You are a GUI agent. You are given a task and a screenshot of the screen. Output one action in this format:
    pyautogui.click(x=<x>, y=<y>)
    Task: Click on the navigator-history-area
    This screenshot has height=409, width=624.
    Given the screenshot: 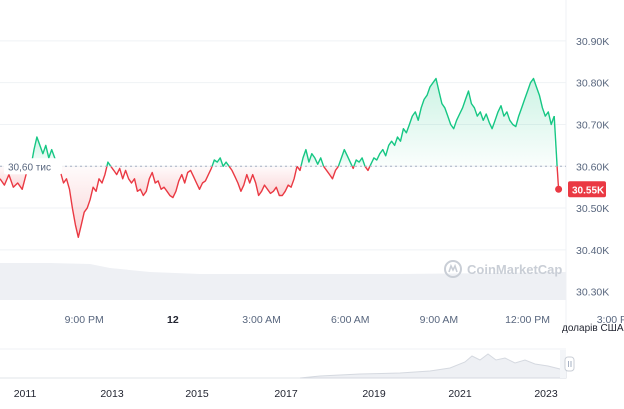 What is the action you would take?
    pyautogui.click(x=433, y=366)
    